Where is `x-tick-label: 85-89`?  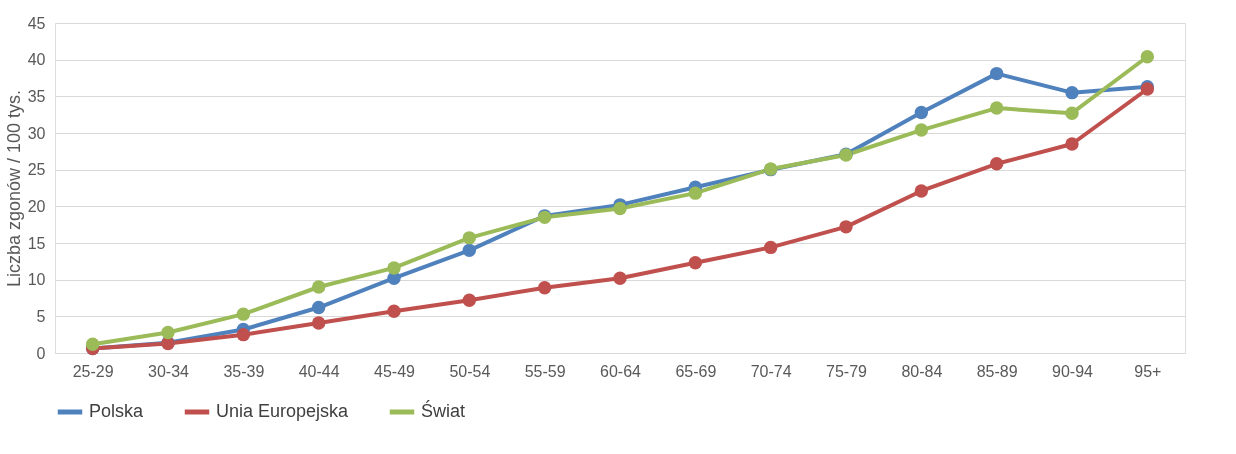
x-tick-label: 85-89 is located at coordinates (997, 371).